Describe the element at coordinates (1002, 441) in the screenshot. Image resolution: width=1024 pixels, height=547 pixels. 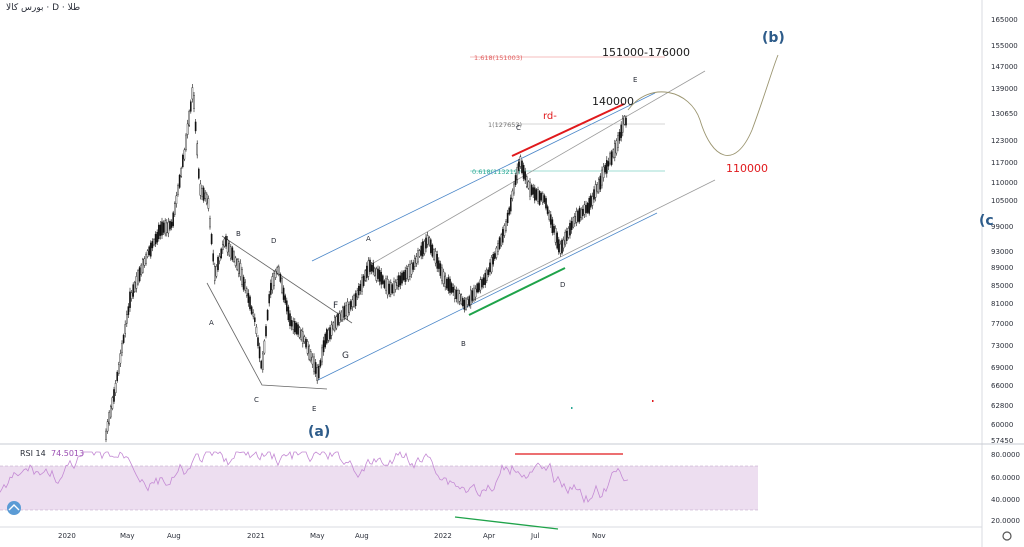
I see `price-tick-label: 57450` at that location.